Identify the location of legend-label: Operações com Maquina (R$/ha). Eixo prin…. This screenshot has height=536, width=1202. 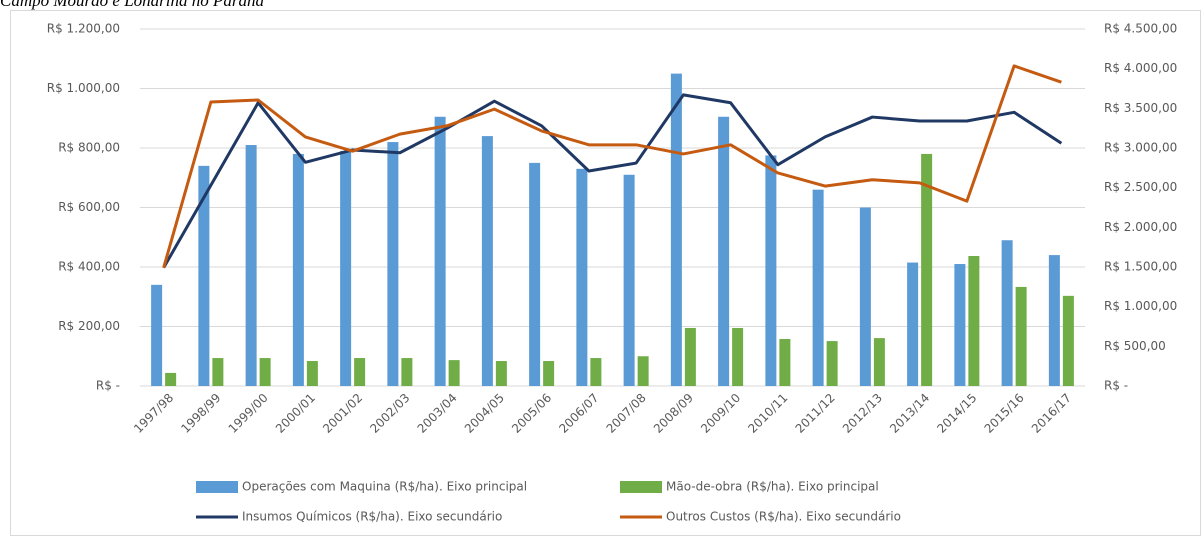
(384, 487).